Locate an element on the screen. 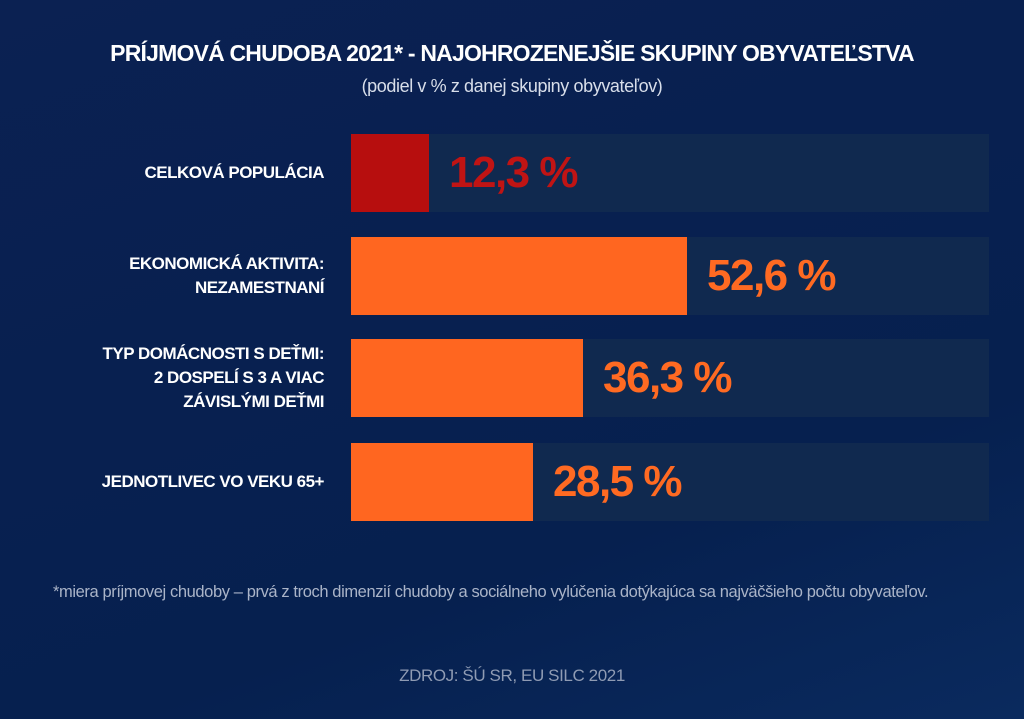  bar-category-label: CELKOVÁ POPULÁCIA is located at coordinates (234, 173).